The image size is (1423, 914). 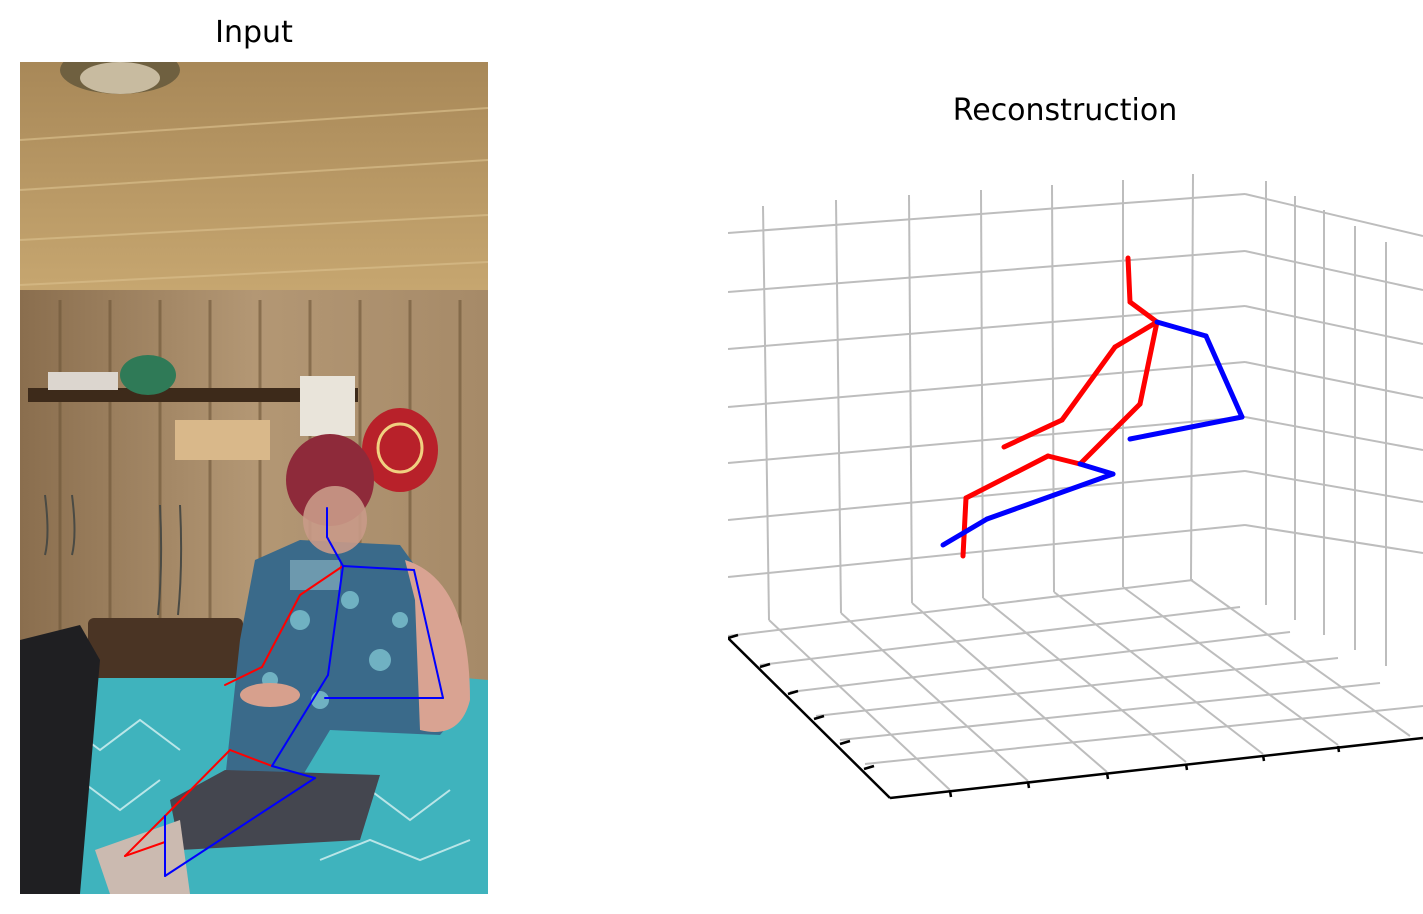 What do you see at coordinates (400, 450) in the screenshot?
I see `heart-balloon` at bounding box center [400, 450].